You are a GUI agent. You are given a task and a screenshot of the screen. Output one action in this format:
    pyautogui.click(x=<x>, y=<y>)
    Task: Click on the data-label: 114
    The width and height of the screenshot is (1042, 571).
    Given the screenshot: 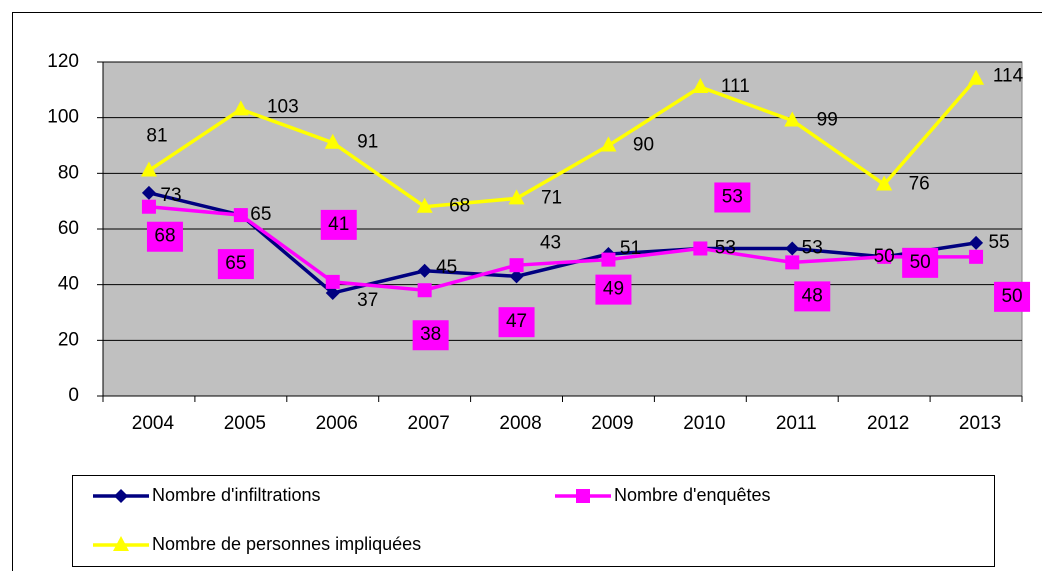 What is the action you would take?
    pyautogui.click(x=1008, y=76)
    